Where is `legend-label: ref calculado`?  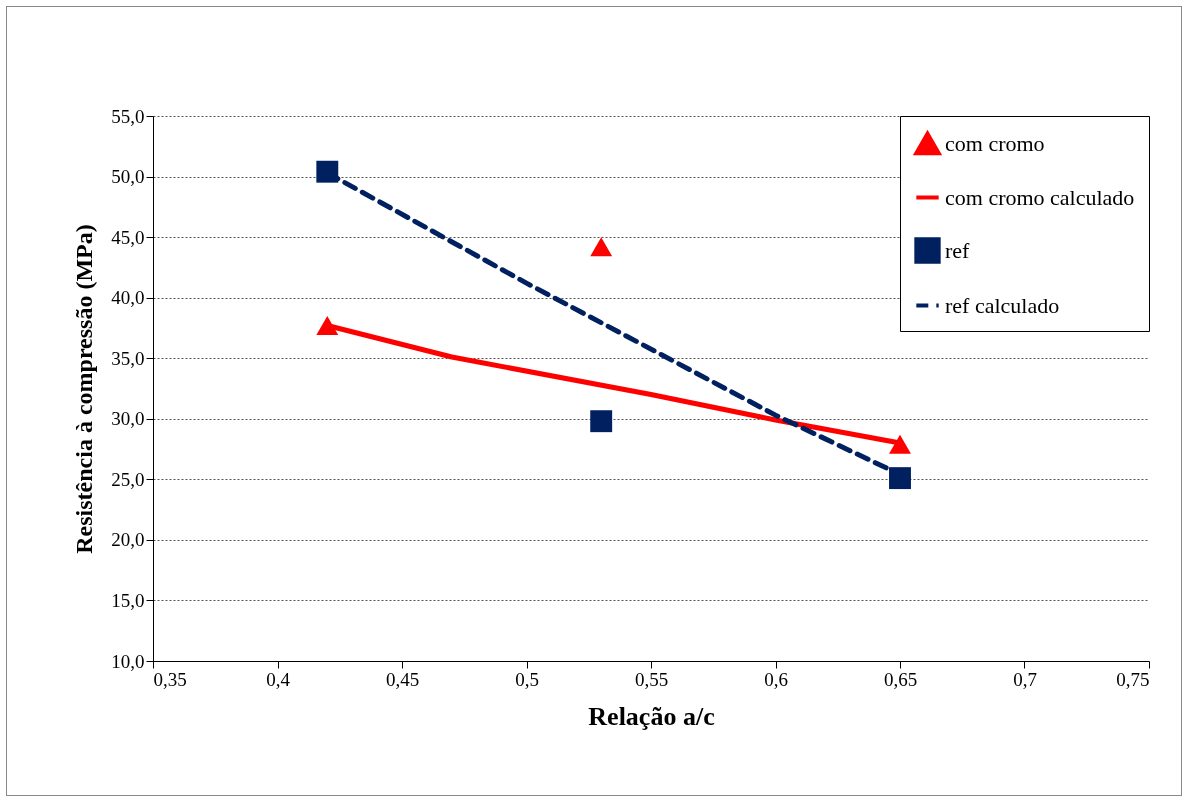
legend-label: ref calculado is located at coordinates (1002, 305).